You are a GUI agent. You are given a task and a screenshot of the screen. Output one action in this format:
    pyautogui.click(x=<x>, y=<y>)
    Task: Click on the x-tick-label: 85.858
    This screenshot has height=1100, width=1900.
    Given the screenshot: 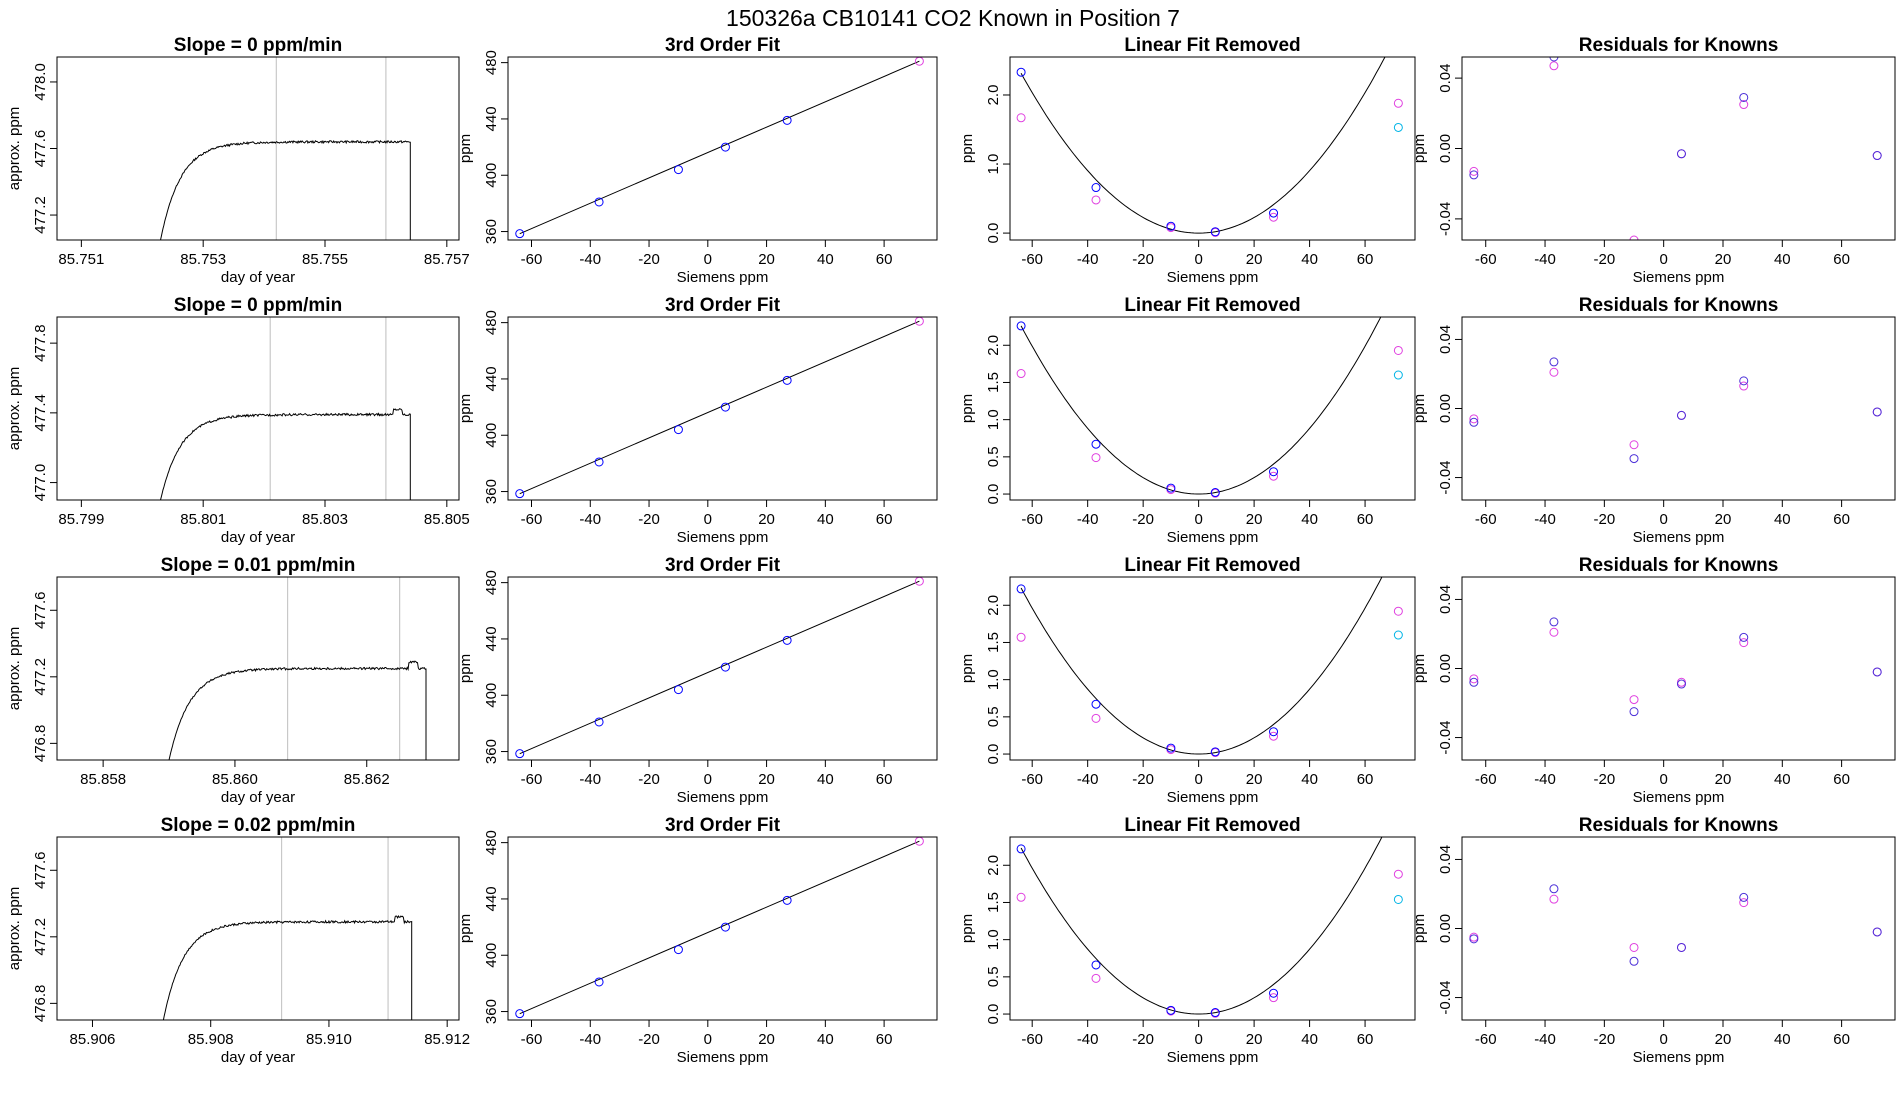 What is the action you would take?
    pyautogui.click(x=103, y=779)
    